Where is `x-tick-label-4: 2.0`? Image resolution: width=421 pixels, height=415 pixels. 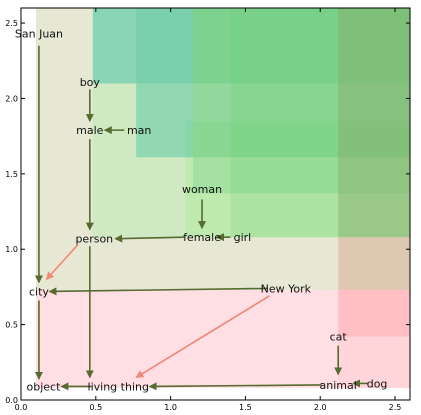 x-tick-label-4: 2.0 is located at coordinates (320, 407).